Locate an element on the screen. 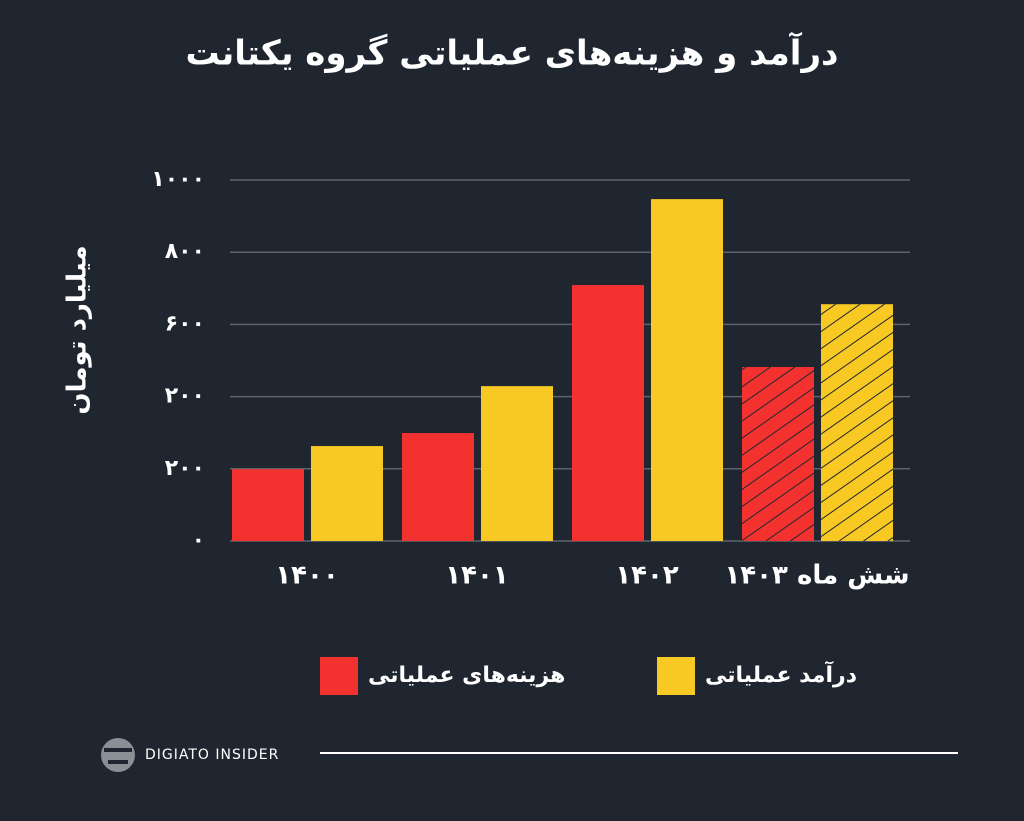 The width and height of the screenshot is (1024, 821). x-tick-label: ۱۴۰۰ is located at coordinates (306, 576).